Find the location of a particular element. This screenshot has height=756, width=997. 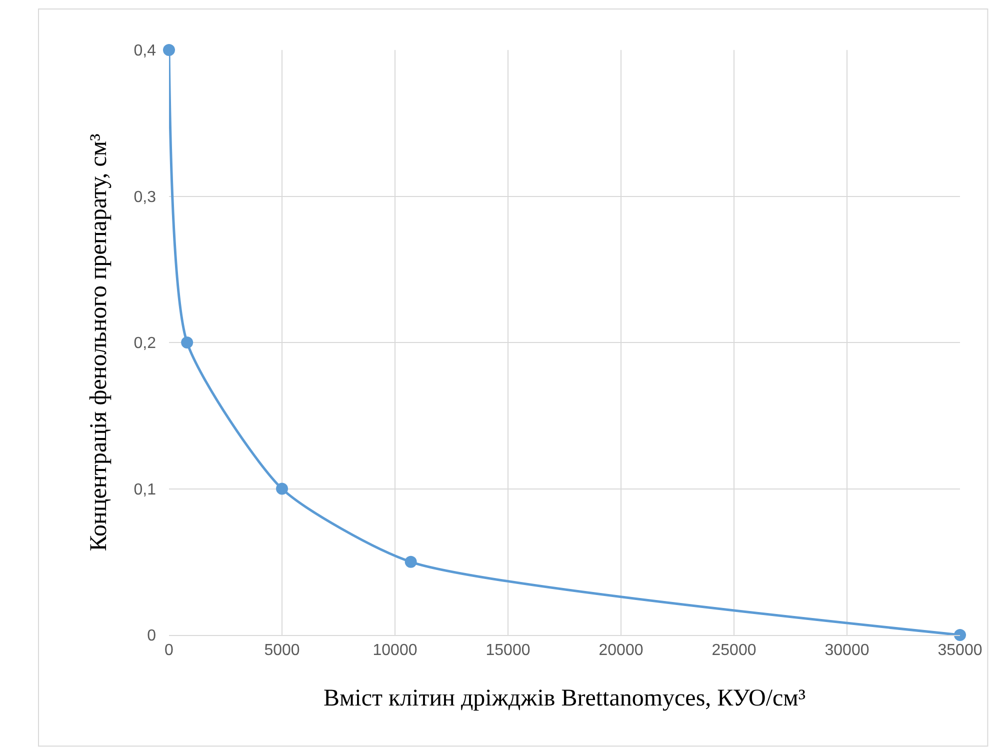

x-tick-label: 20000 is located at coordinates (621, 651).